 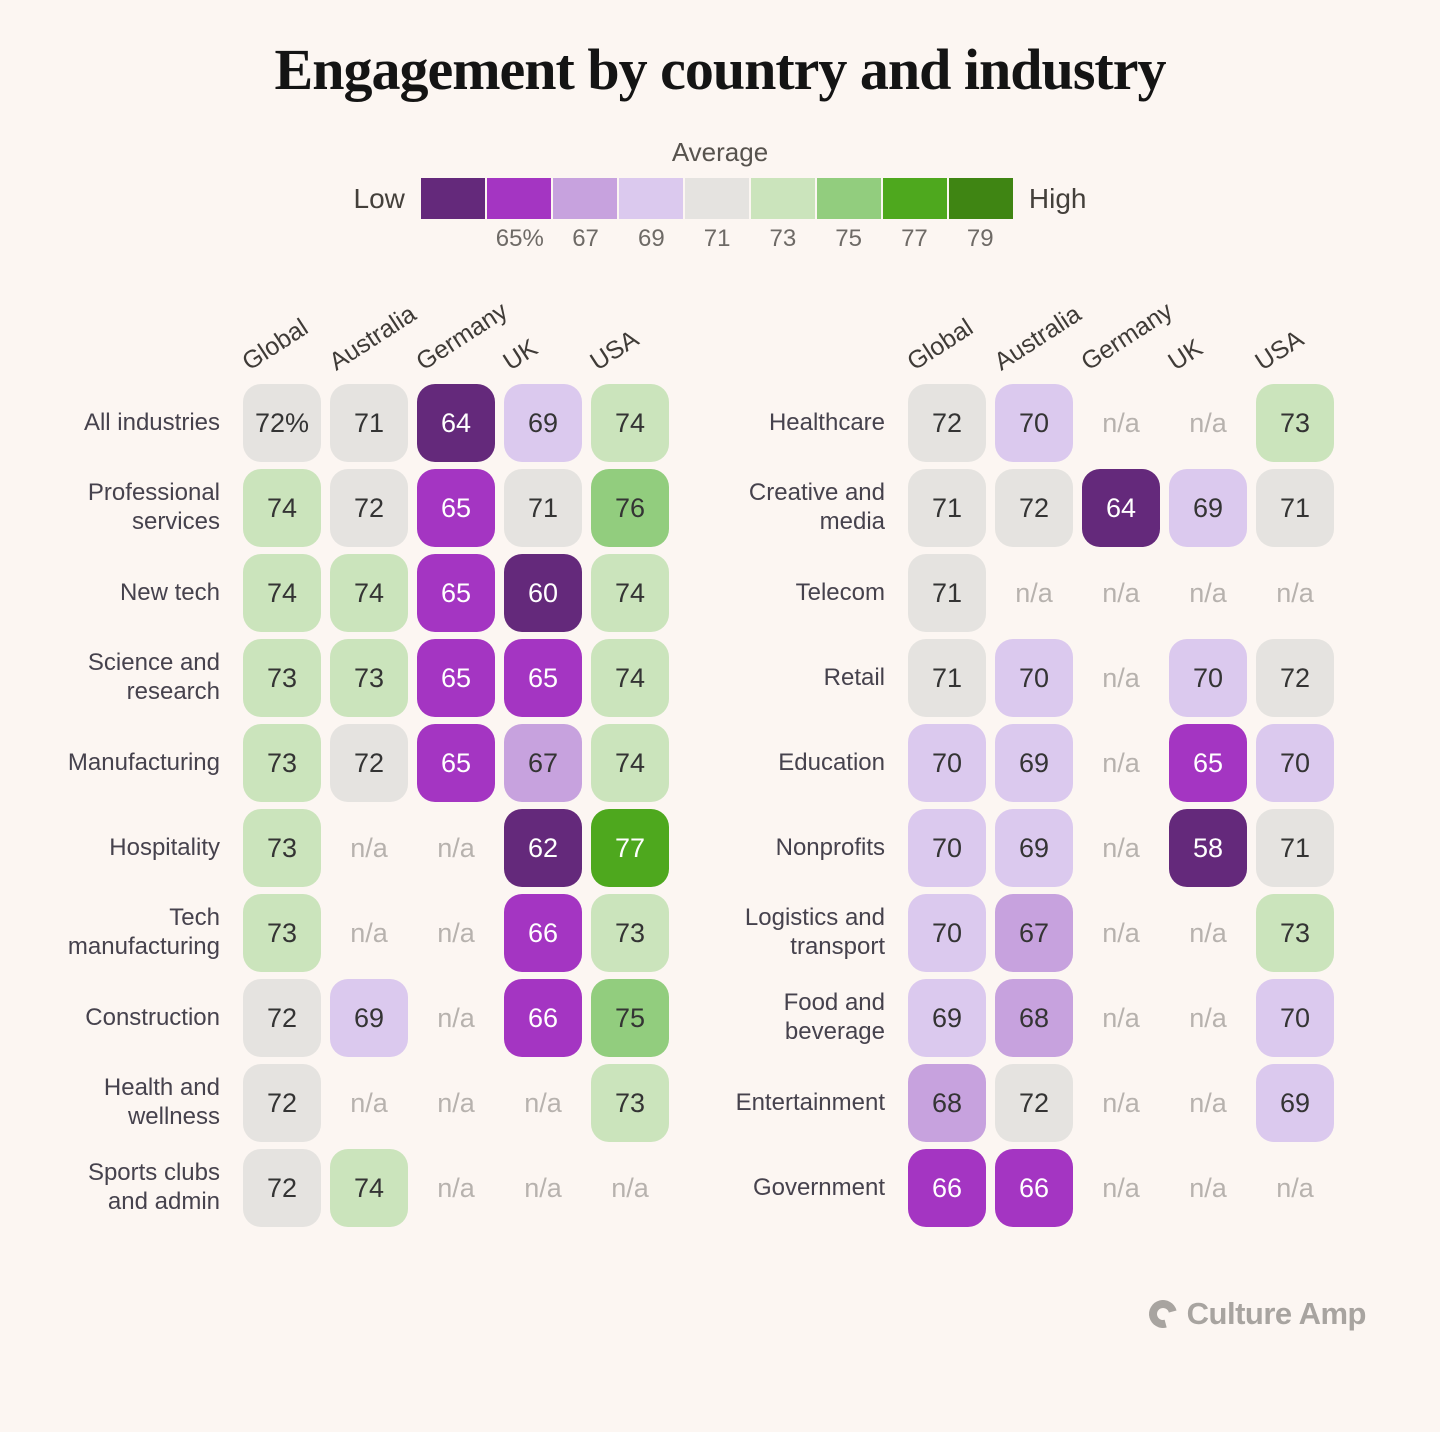 What do you see at coordinates (520, 355) in the screenshot?
I see `column-header-label: UK` at bounding box center [520, 355].